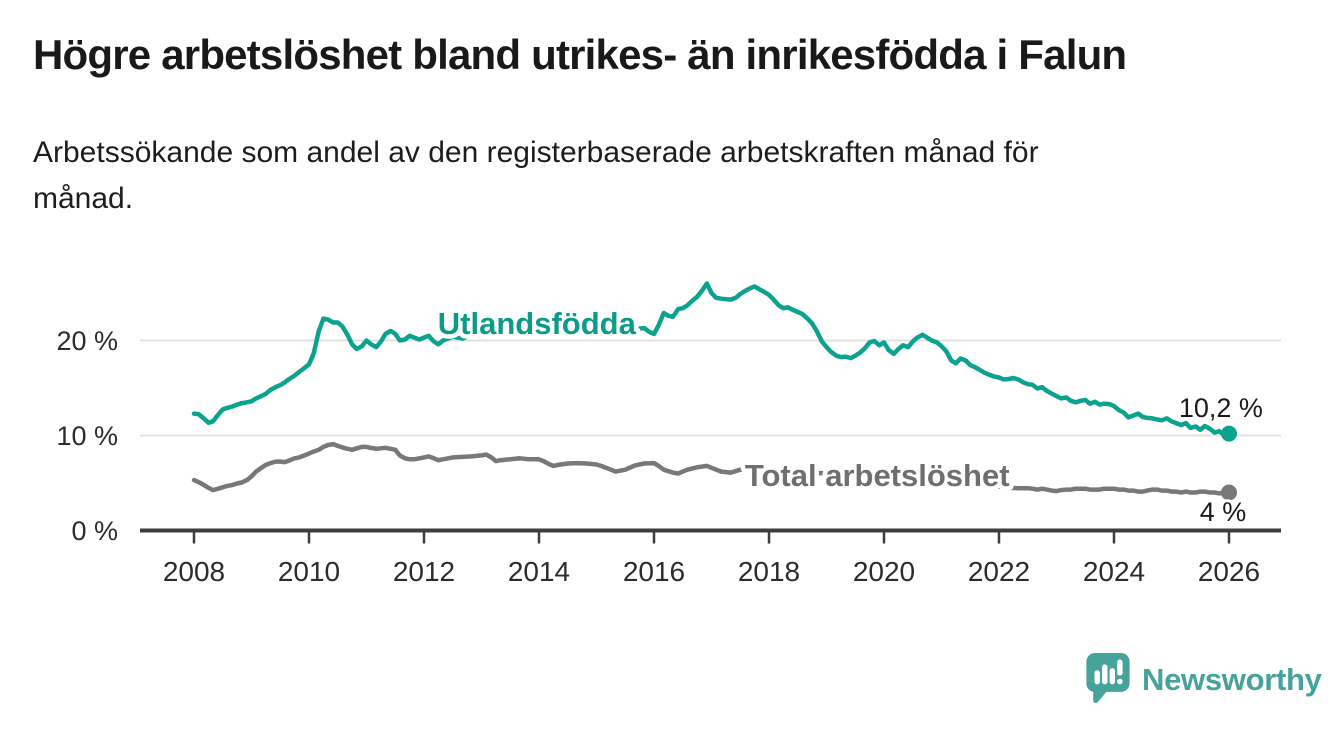 The height and width of the screenshot is (734, 1340). Describe the element at coordinates (999, 571) in the screenshot. I see `x-tick-label: 2022` at that location.